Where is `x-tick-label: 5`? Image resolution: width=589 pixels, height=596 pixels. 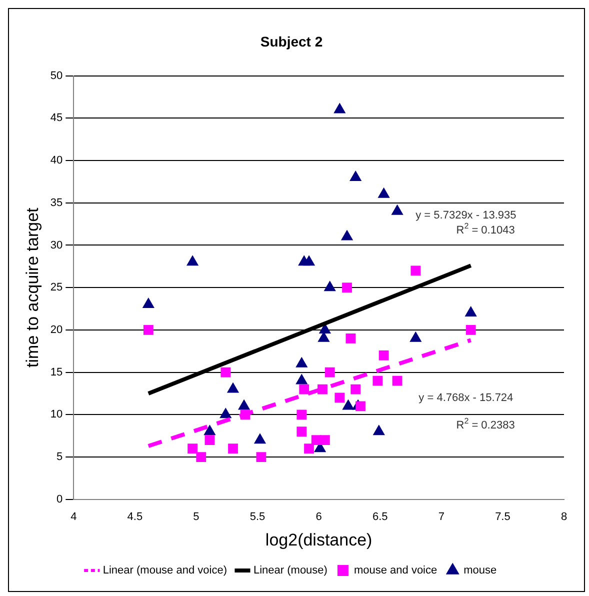 x-tick-label: 5 is located at coordinates (196, 517).